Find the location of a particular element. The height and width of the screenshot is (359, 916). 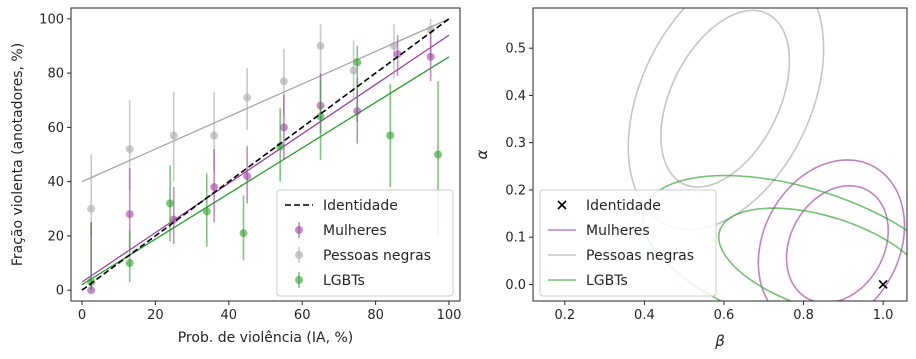

right-x-axis-label: β is located at coordinates (719, 341).